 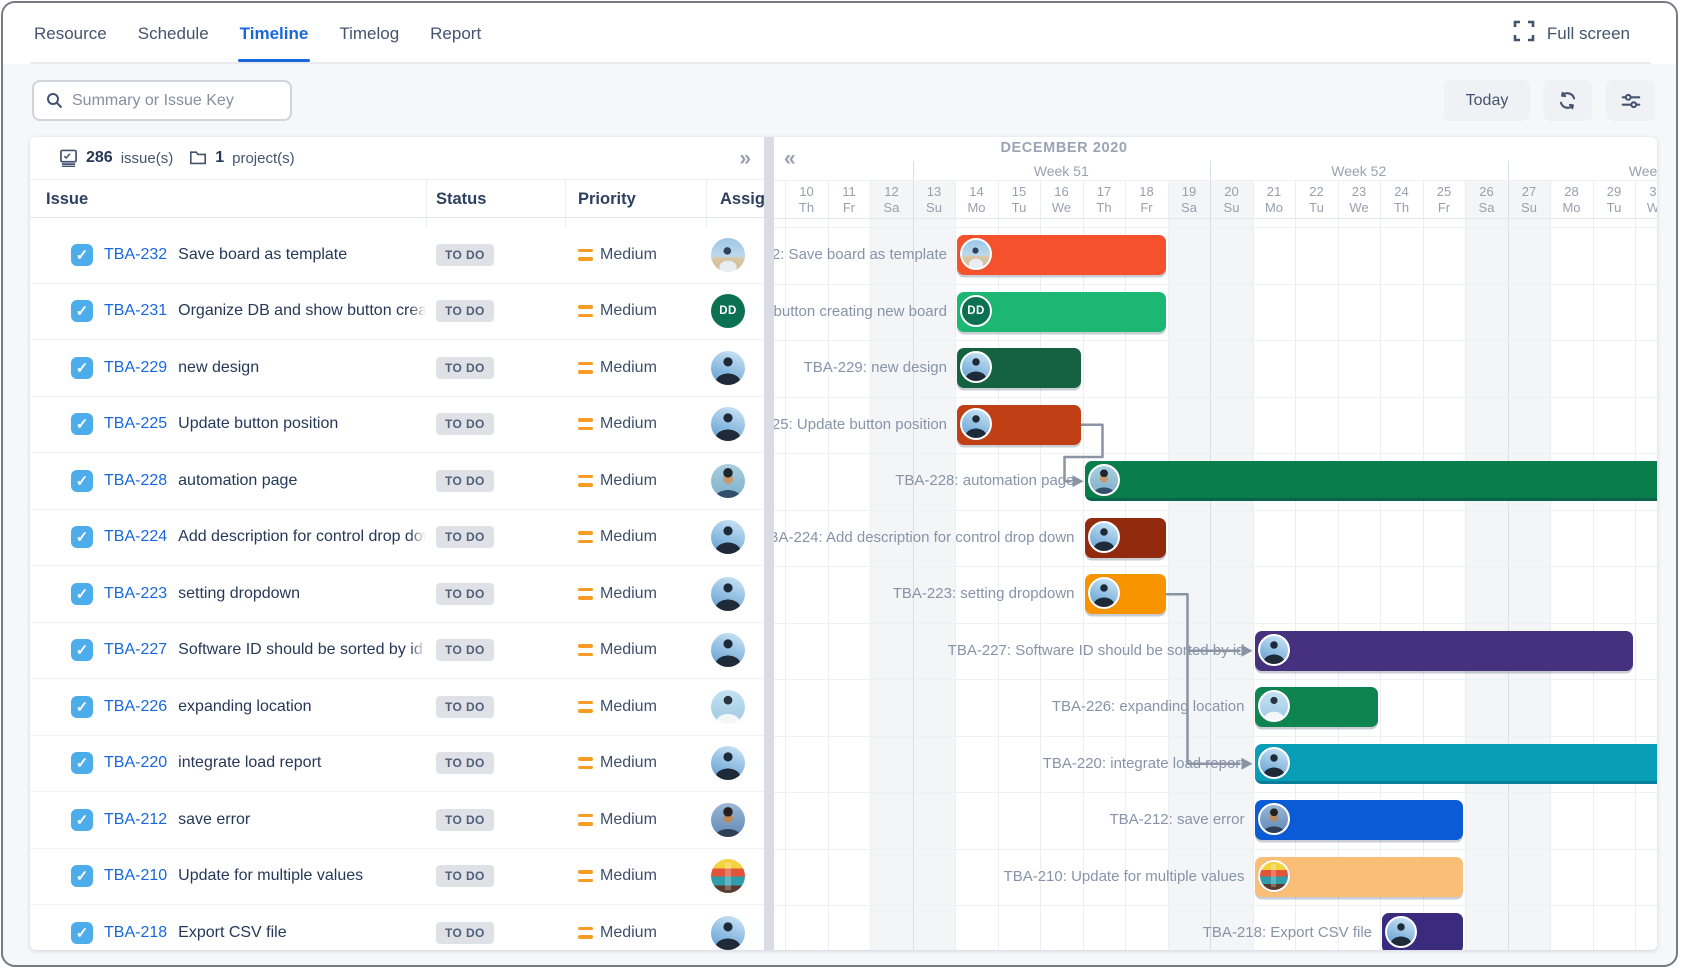 I want to click on issue-key-link: TBA-223, so click(x=136, y=593).